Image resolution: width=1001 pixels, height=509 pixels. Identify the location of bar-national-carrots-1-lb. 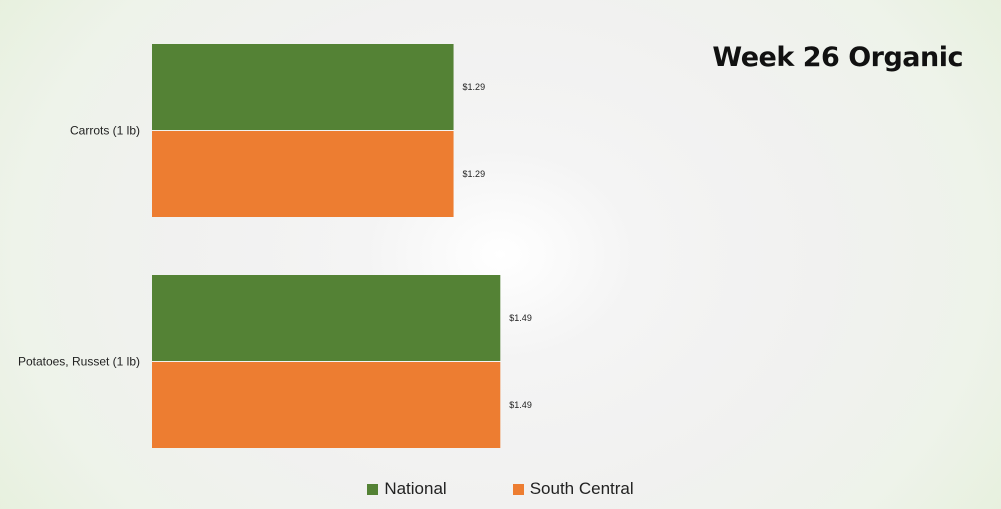
(303, 87).